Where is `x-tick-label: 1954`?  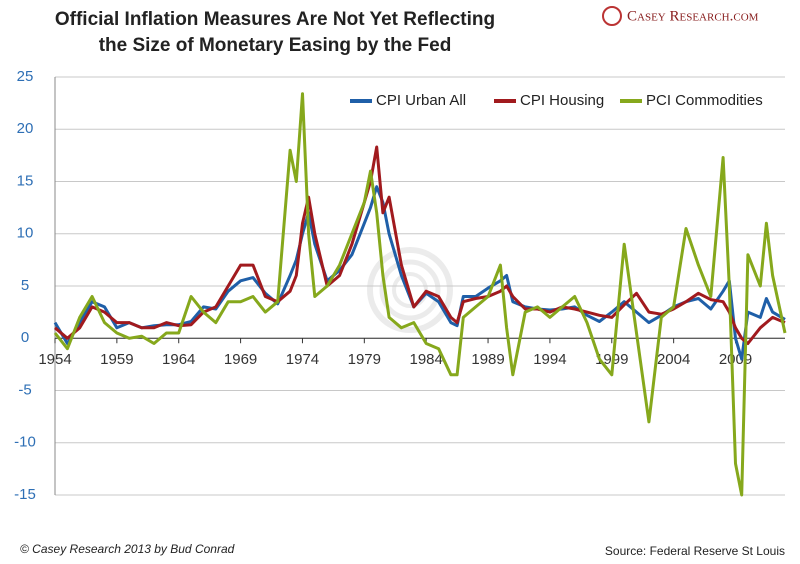
x-tick-label: 1954 is located at coordinates (54, 359).